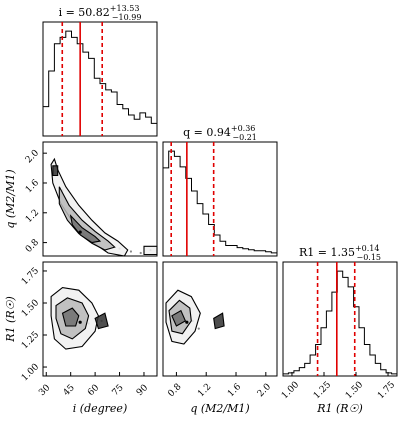 This screenshot has height=422, width=407. I want to click on panel-q-q, so click(220, 199).